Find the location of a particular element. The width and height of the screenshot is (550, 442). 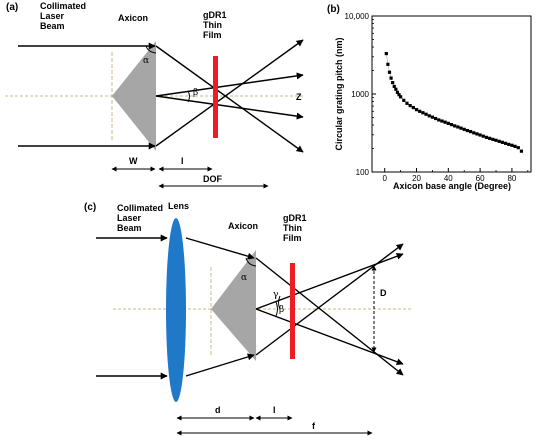

alpha-symbol: α is located at coordinates (146, 61).